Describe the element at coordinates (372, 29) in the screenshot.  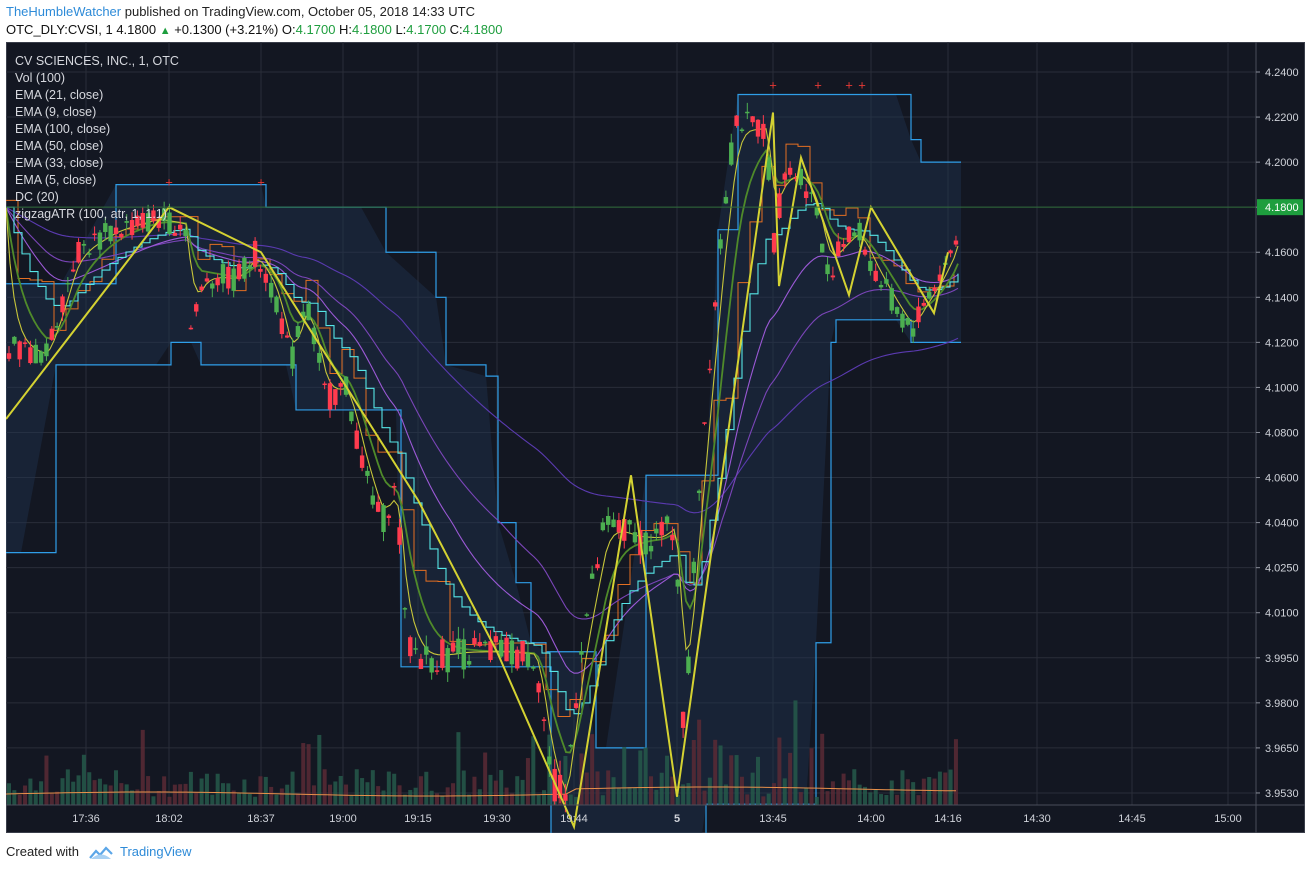
I see `high-value: 4.1800` at that location.